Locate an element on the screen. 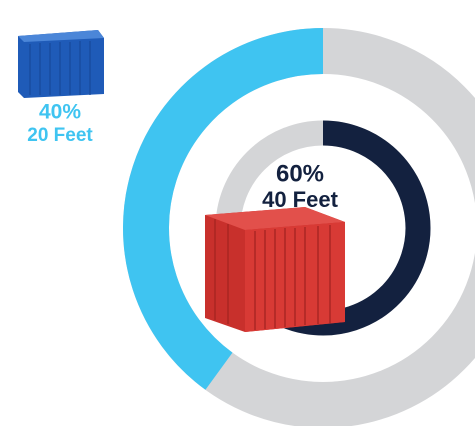 Image resolution: width=475 pixels, height=426 pixels. container-40ft is located at coordinates (275, 269).